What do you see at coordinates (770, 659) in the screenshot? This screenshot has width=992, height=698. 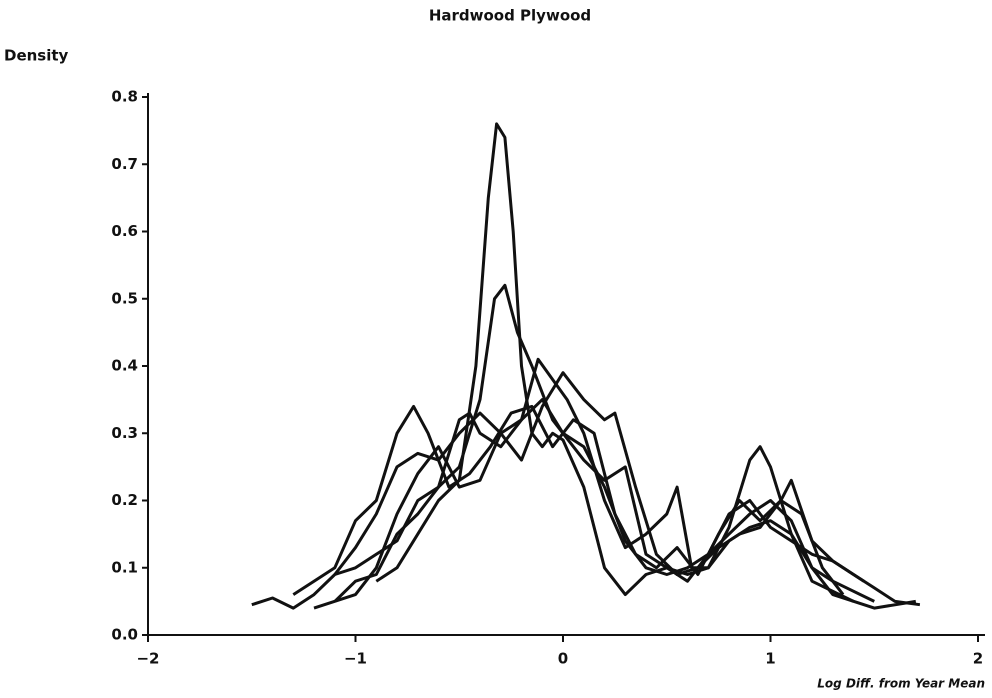 I see `x-tick-label: 1` at bounding box center [770, 659].